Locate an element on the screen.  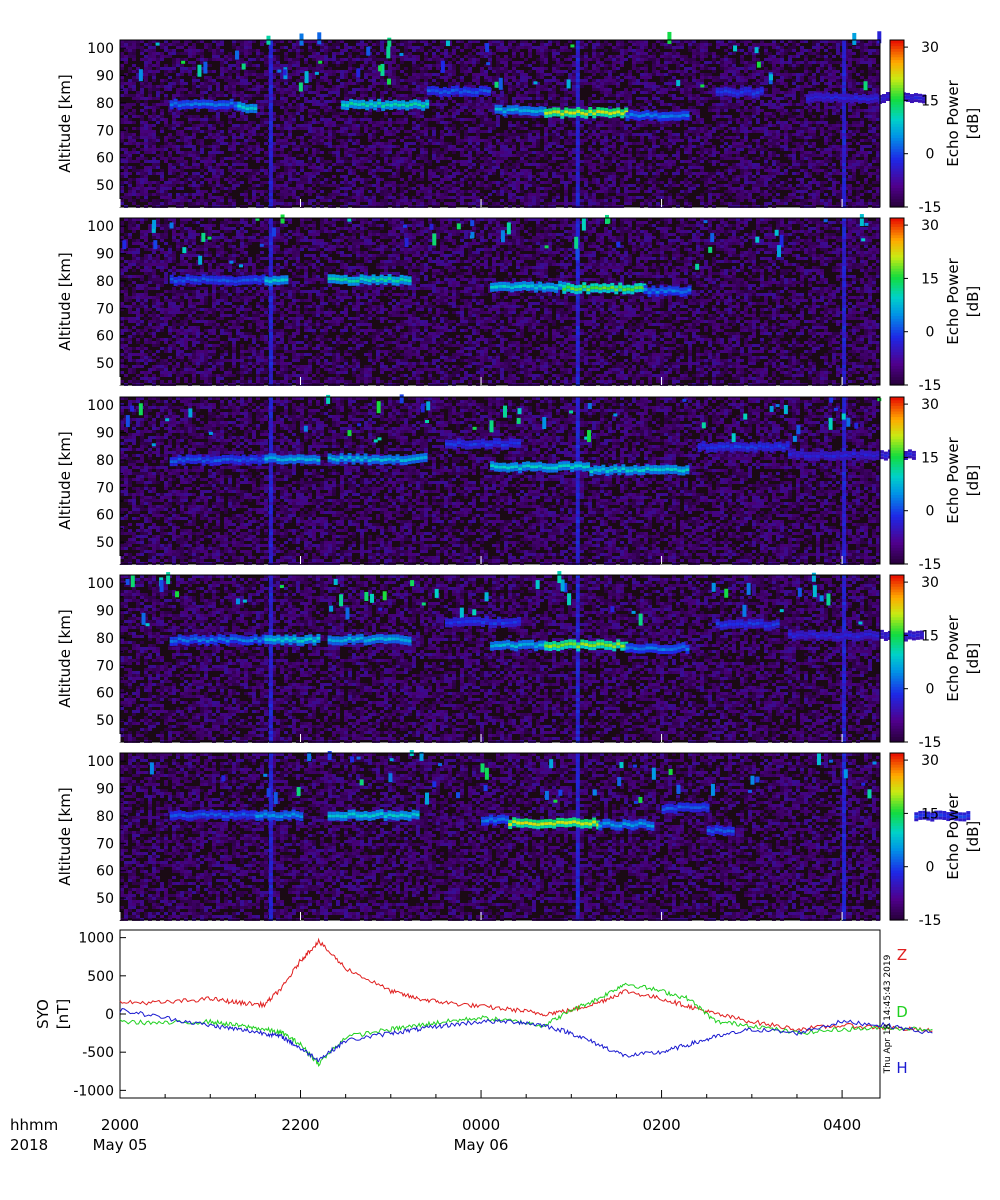
time-tick-label: 2200 is located at coordinates (300, 1125).